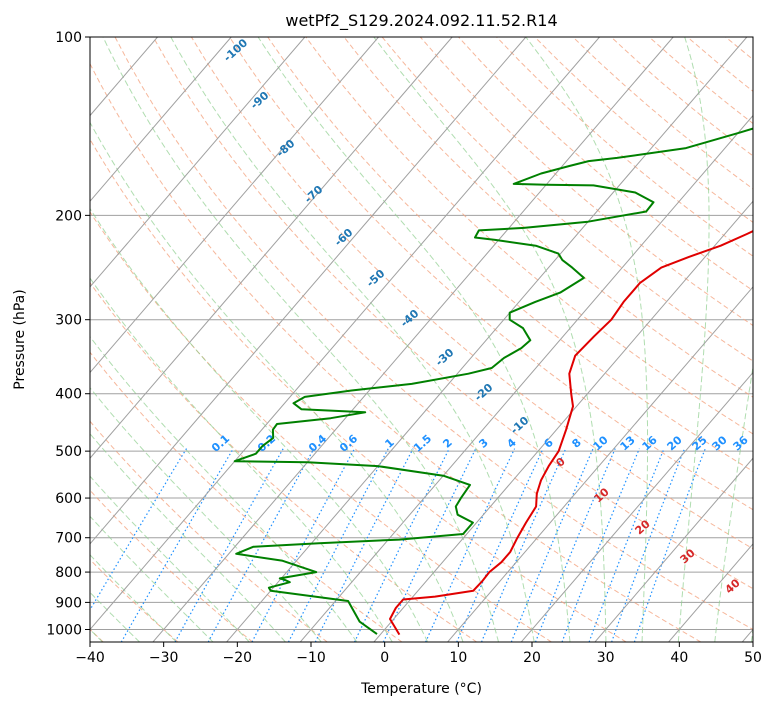 The image size is (775, 712). I want to click on x-axis-title: Temperature (°C), so click(421, 689).